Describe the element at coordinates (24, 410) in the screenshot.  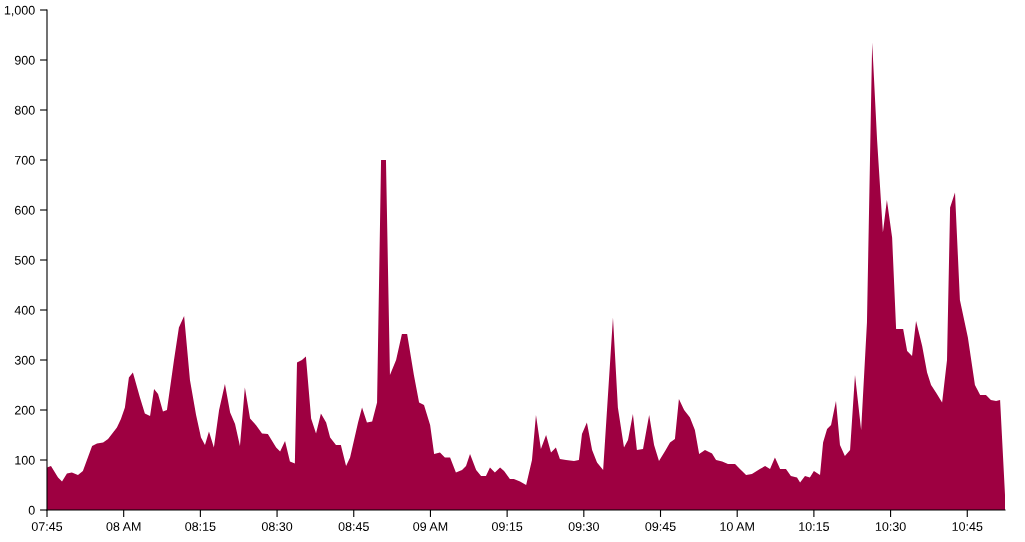
I see `y-tick-label: 200` at that location.